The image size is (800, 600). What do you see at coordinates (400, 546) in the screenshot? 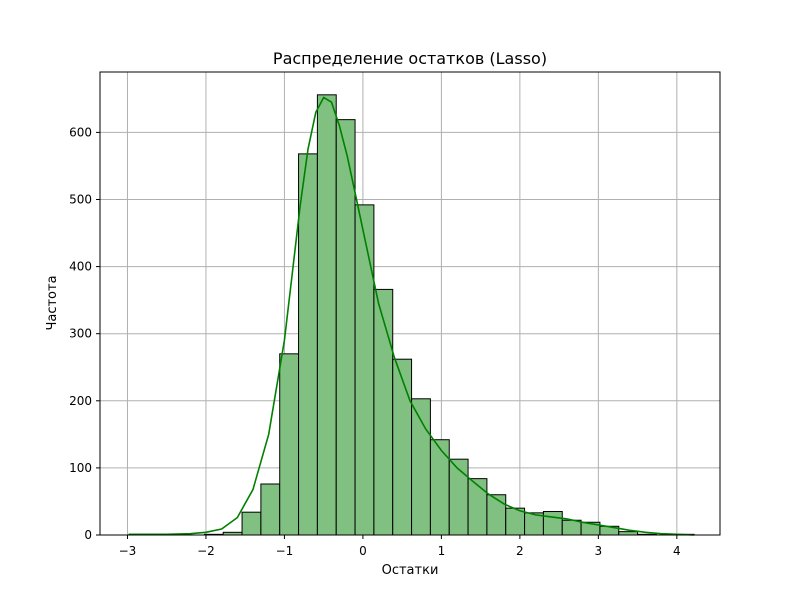
I see `x-axis-ticks: −3 −2 −1 0 1 2 3 4` at bounding box center [400, 546].